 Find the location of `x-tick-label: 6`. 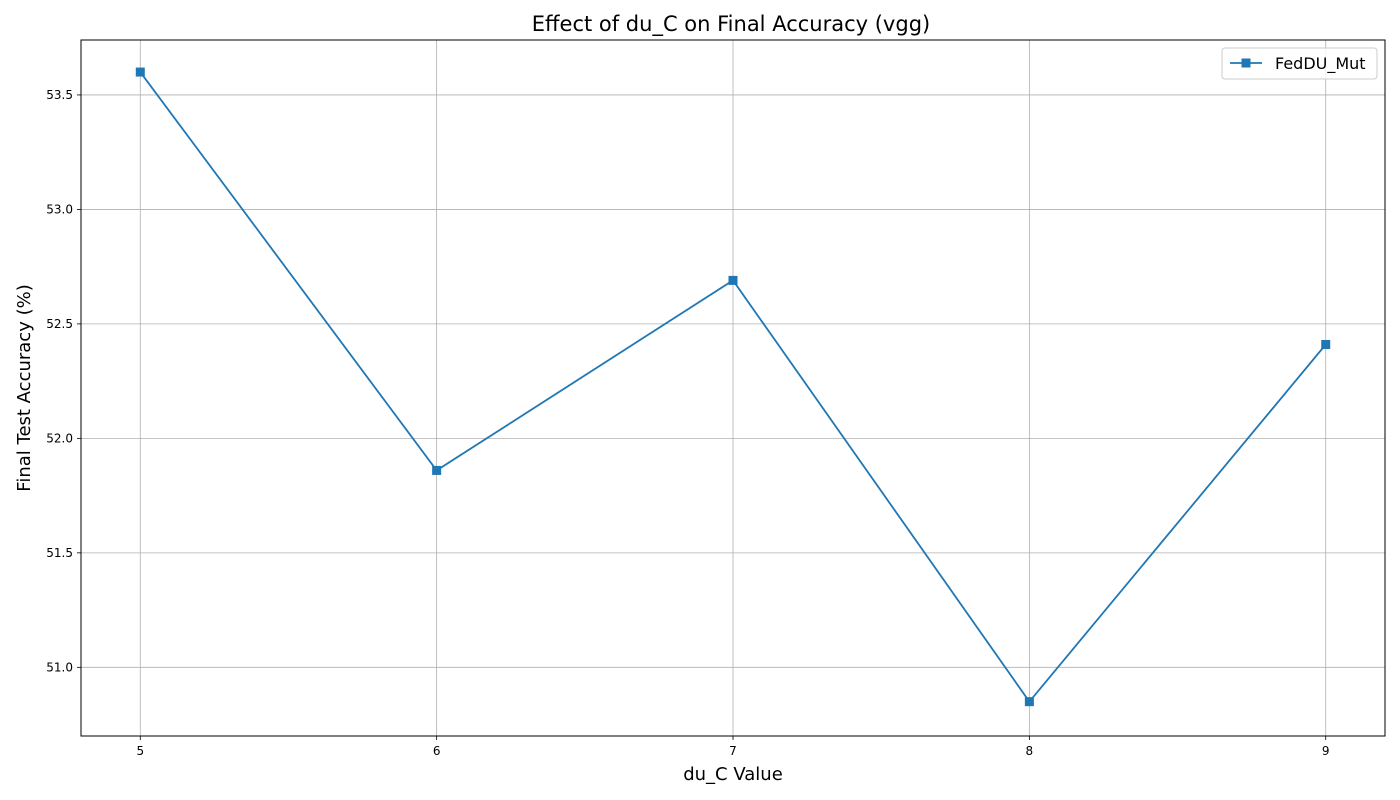

x-tick-label: 6 is located at coordinates (437, 751).